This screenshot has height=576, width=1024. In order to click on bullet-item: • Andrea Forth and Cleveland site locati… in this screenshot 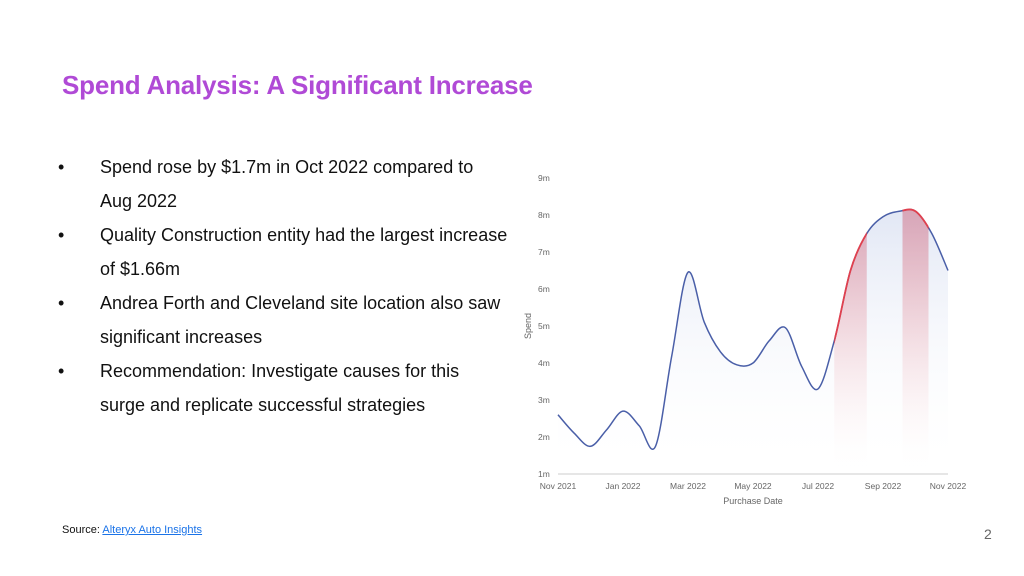, I will do `click(283, 320)`.